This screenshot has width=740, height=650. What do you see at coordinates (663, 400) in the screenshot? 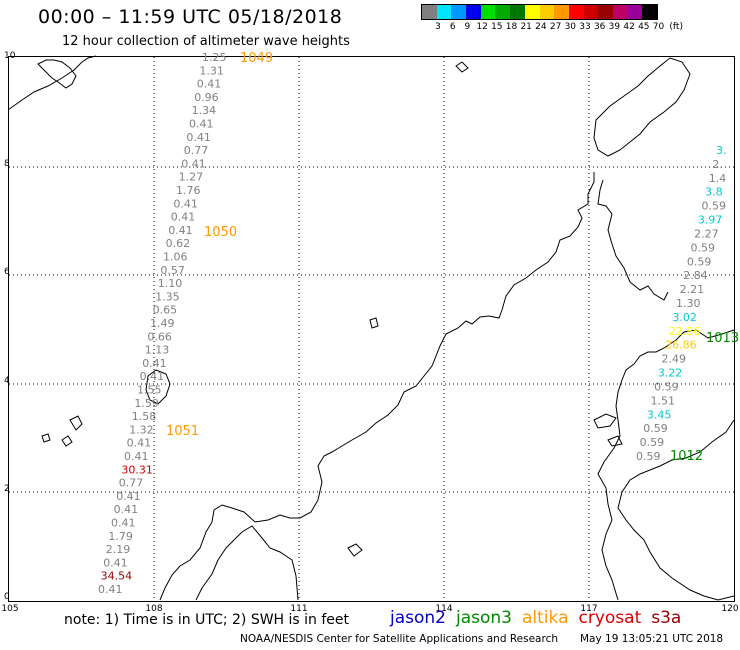
I see `track-value-label: 1.51` at bounding box center [663, 400].